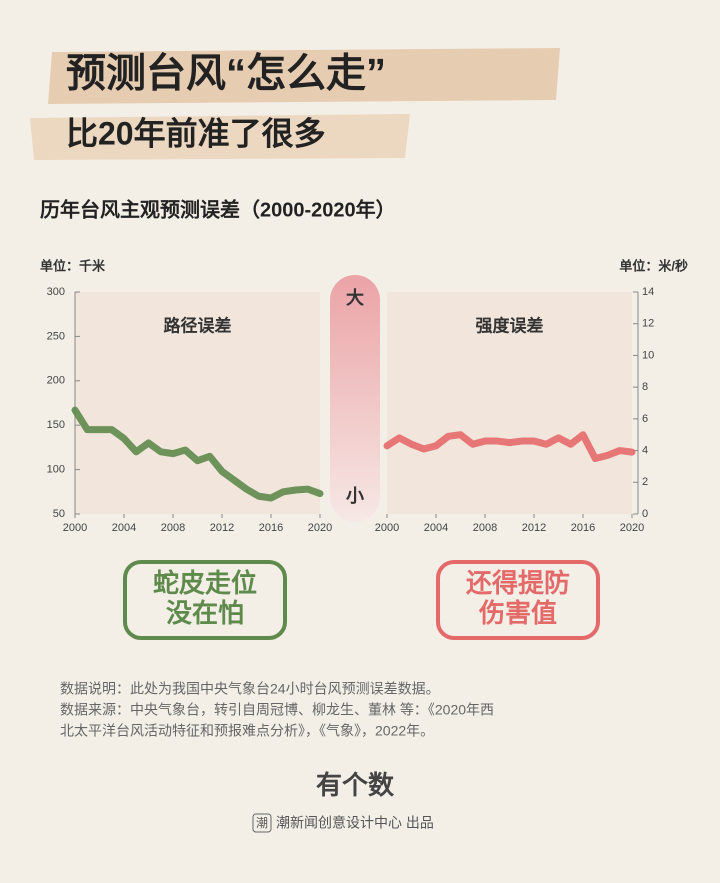 This screenshot has width=720, height=883. I want to click on y-tick-label: 100, so click(56, 470).